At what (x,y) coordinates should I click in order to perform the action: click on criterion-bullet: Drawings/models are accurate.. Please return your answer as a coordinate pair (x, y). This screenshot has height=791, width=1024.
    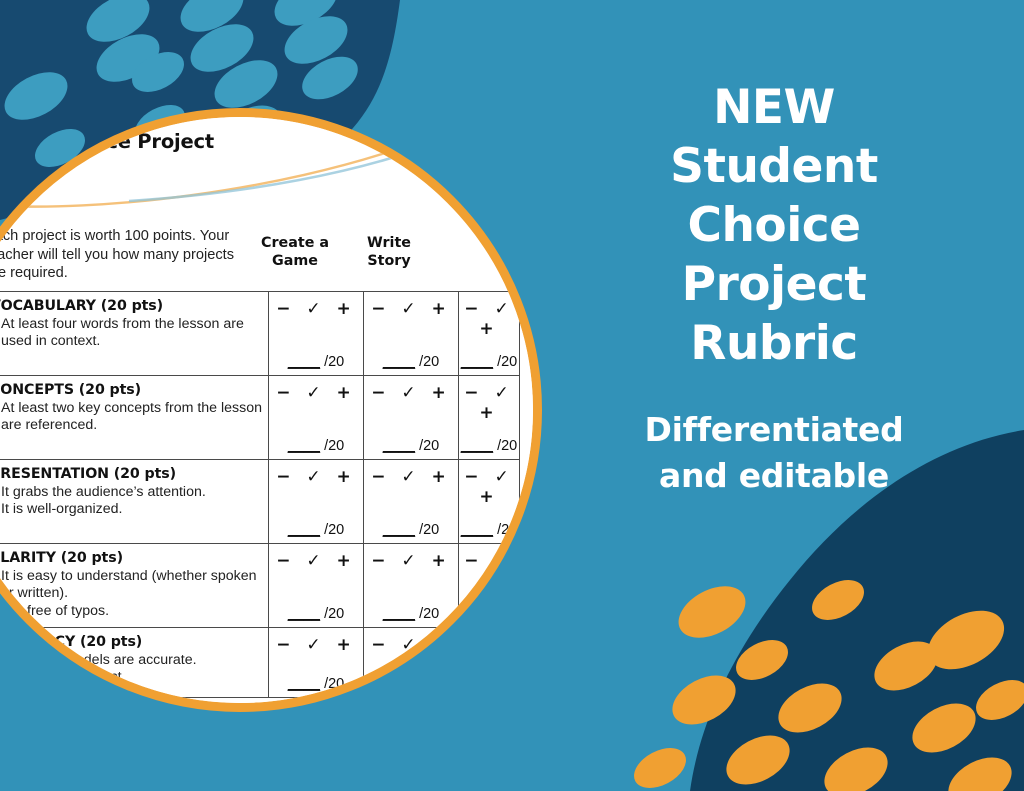
    Looking at the image, I should click on (131, 660).